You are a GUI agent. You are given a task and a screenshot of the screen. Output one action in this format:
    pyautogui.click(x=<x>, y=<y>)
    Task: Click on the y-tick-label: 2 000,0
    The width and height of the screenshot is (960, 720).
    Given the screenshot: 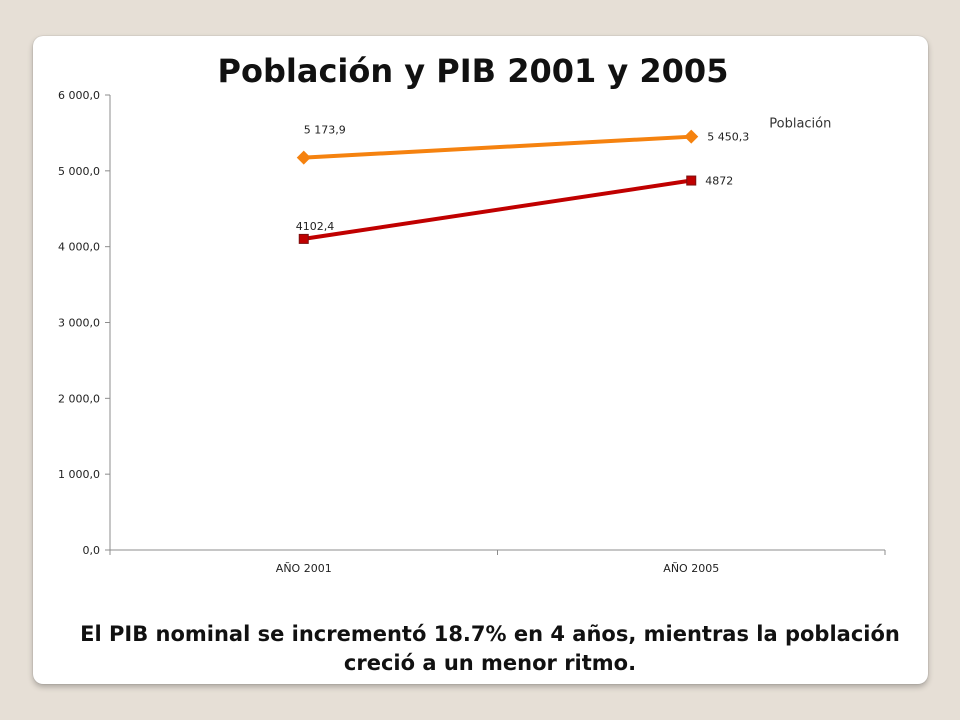 What is the action you would take?
    pyautogui.click(x=79, y=398)
    